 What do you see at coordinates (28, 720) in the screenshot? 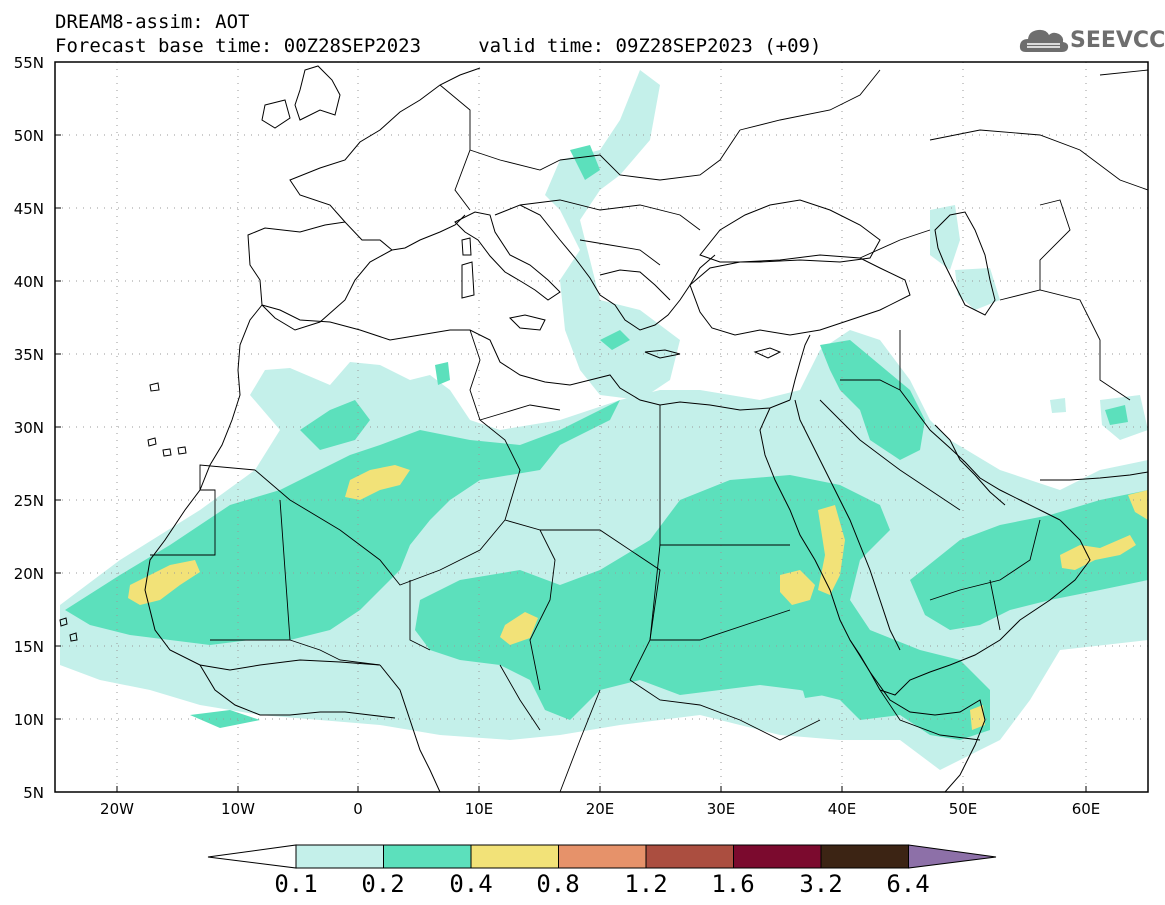
I see `lat-label: 10N` at bounding box center [28, 720].